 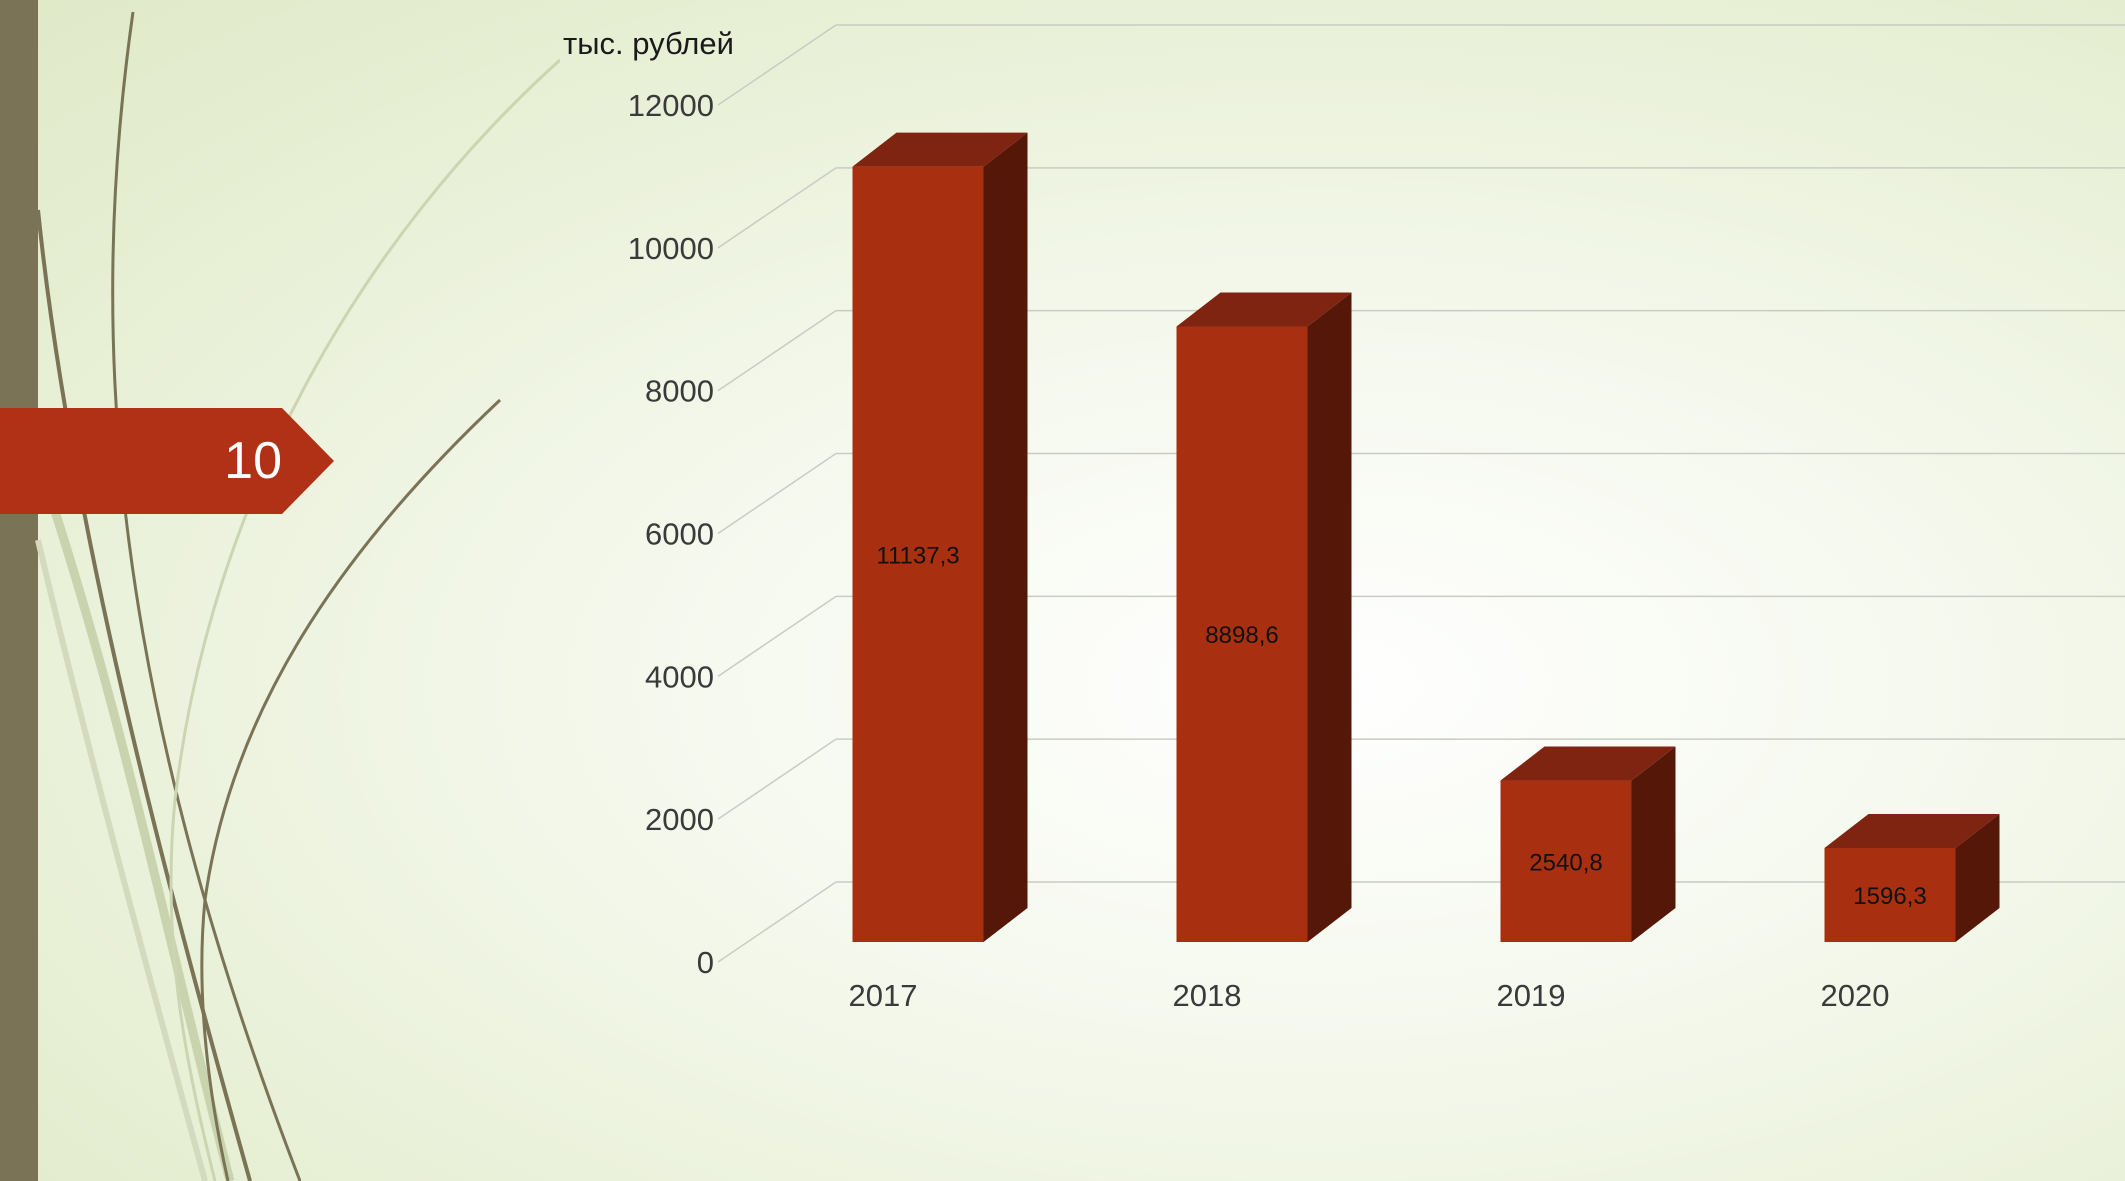 I want to click on y-tick-label: 10000, so click(x=671, y=248).